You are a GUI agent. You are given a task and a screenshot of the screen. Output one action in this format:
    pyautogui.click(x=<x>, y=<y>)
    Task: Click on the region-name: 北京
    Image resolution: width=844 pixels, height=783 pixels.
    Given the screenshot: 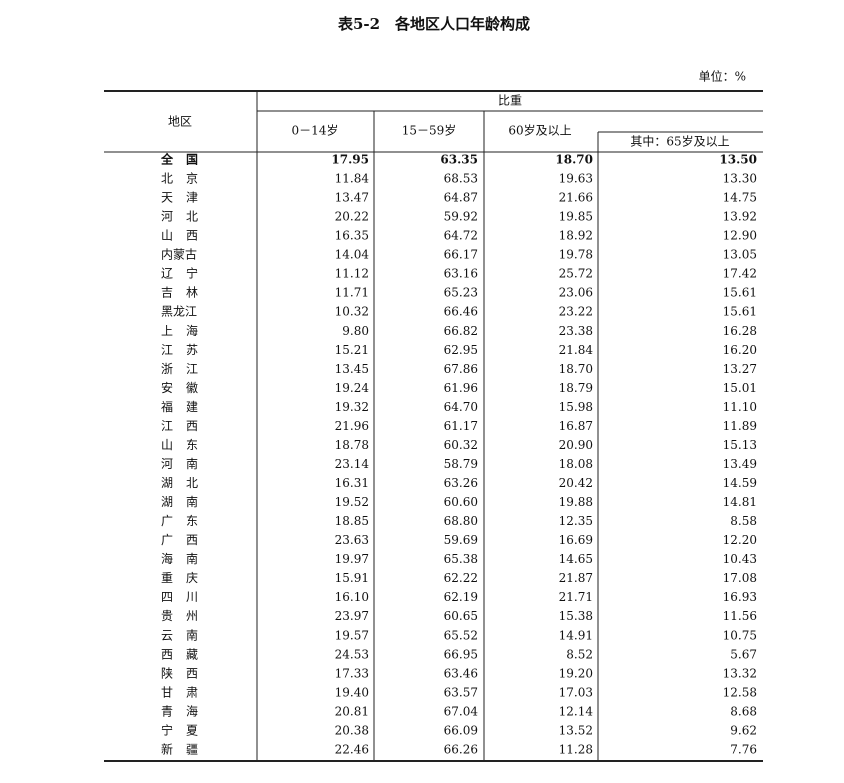 What is the action you would take?
    pyautogui.click(x=179, y=179)
    